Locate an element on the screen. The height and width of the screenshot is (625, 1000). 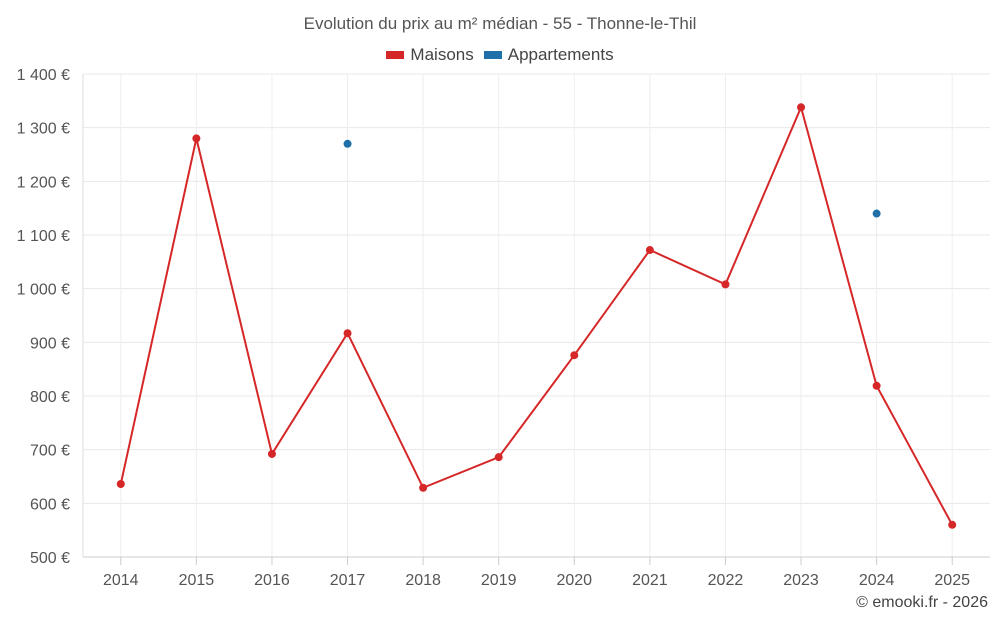
x-tick-label: 2019 is located at coordinates (499, 580).